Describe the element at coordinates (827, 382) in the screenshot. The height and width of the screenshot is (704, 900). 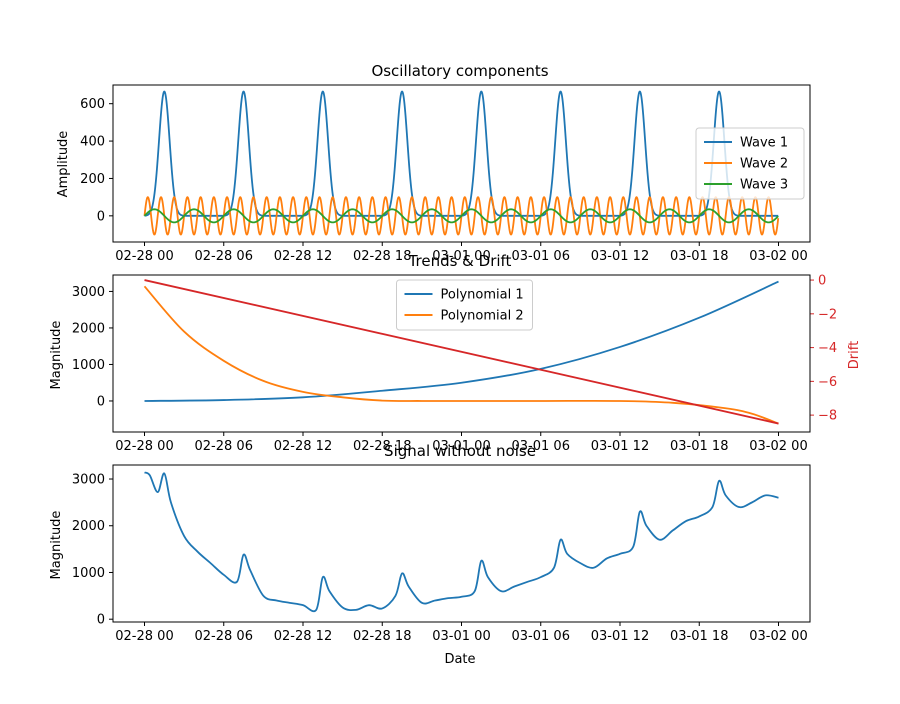
I see `y-tick-label-right: −6` at that location.